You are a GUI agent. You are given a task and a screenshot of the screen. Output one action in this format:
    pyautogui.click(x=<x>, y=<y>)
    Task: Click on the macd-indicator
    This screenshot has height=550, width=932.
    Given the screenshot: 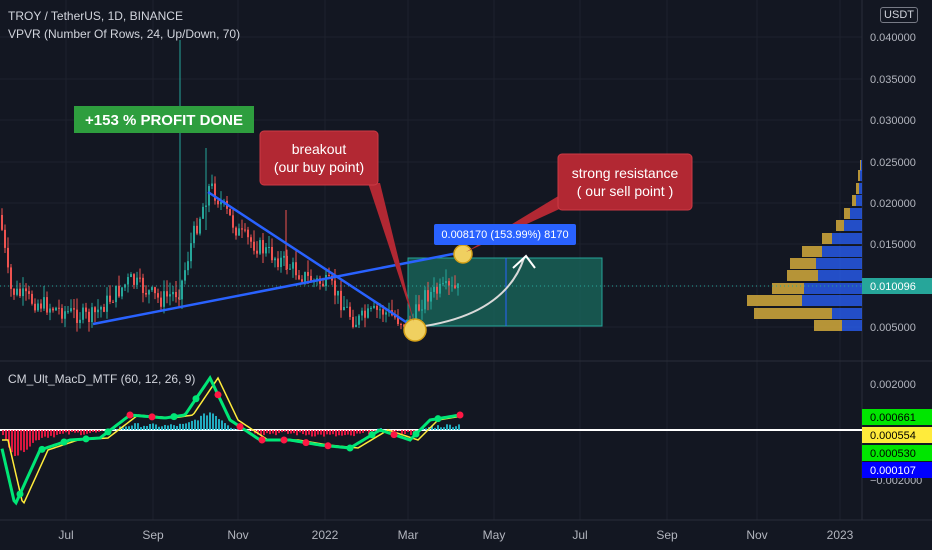 What is the action you would take?
    pyautogui.click(x=232, y=440)
    